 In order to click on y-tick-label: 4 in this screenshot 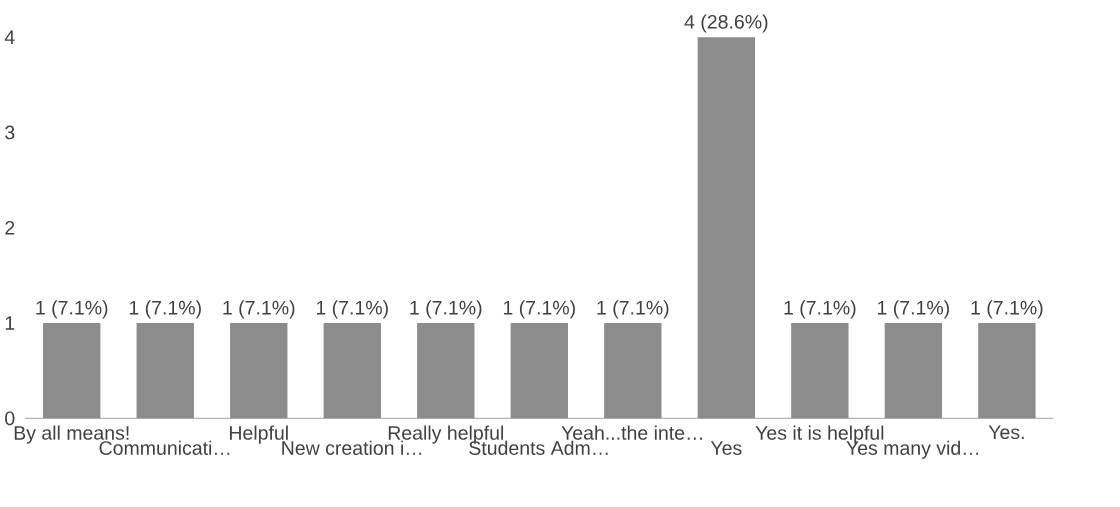, I will do `click(9, 37)`.